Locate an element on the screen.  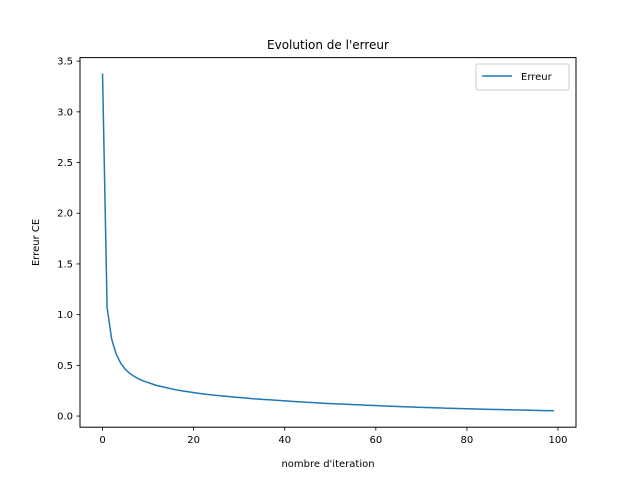
x-tick-label: 100 is located at coordinates (557, 440).